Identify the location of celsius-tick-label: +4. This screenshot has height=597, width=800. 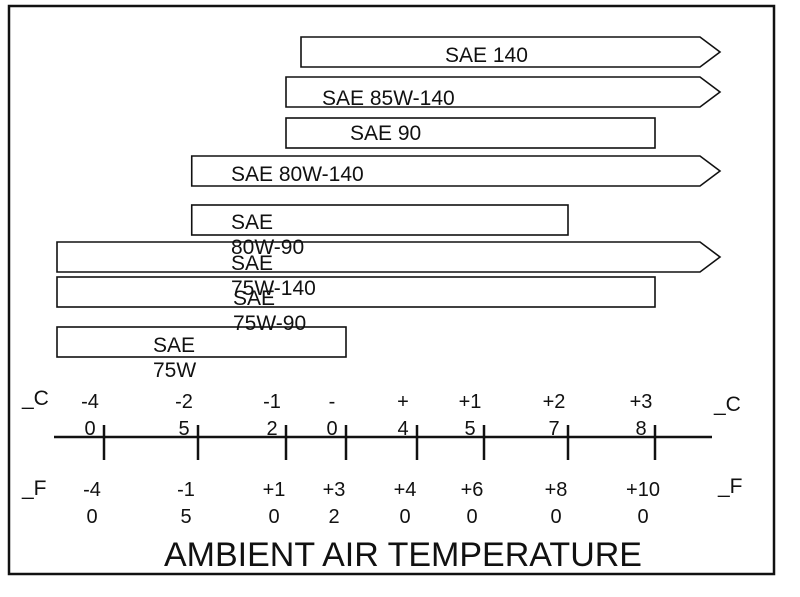
(403, 415).